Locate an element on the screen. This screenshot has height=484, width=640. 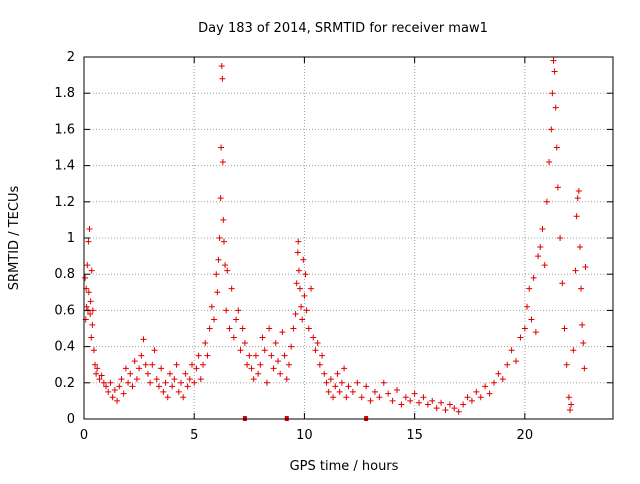
y-tick-label: 2 is located at coordinates (71, 57).